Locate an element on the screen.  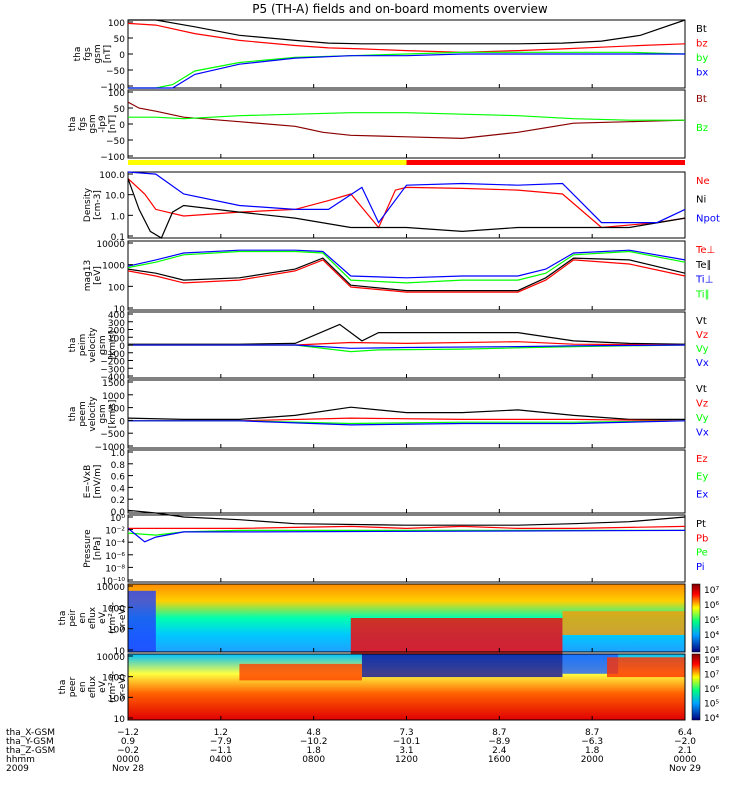
legend-Pe: Pe is located at coordinates (702, 553).